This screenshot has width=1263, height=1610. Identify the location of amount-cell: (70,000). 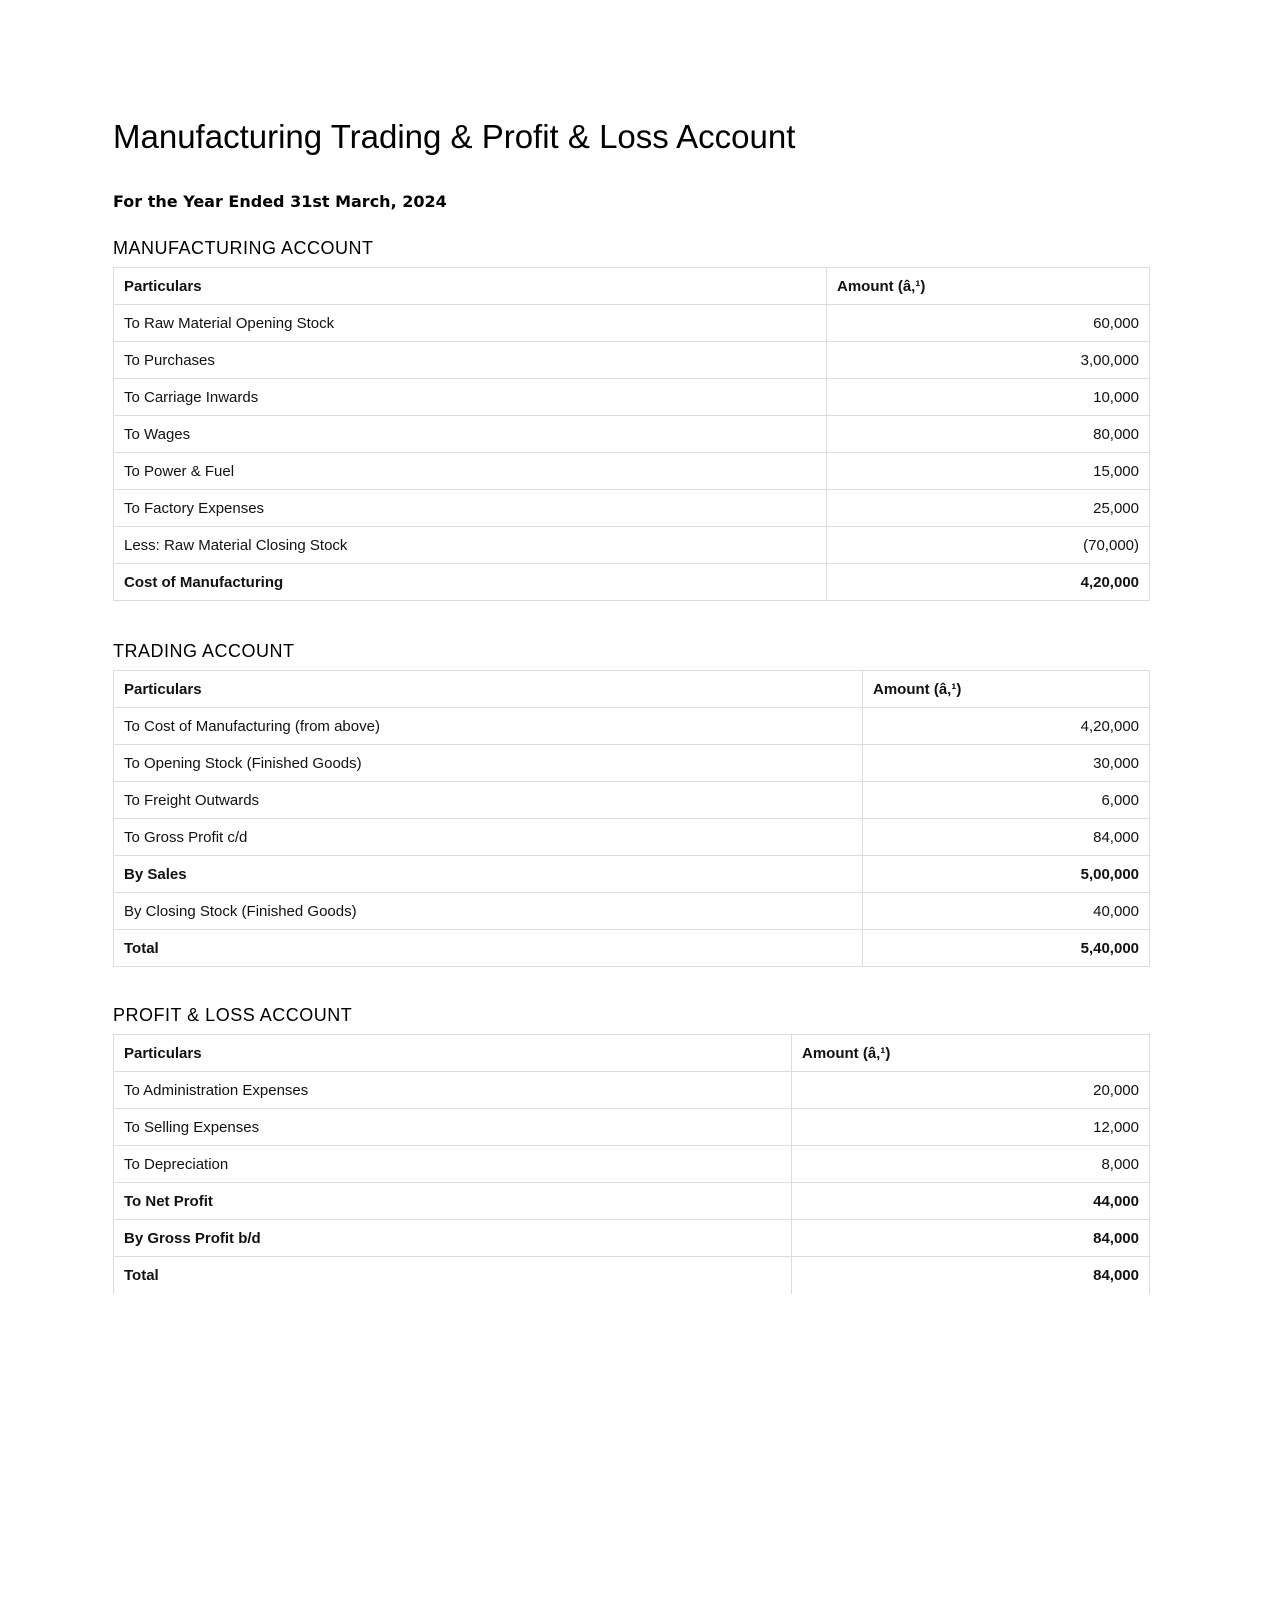
(988, 545).